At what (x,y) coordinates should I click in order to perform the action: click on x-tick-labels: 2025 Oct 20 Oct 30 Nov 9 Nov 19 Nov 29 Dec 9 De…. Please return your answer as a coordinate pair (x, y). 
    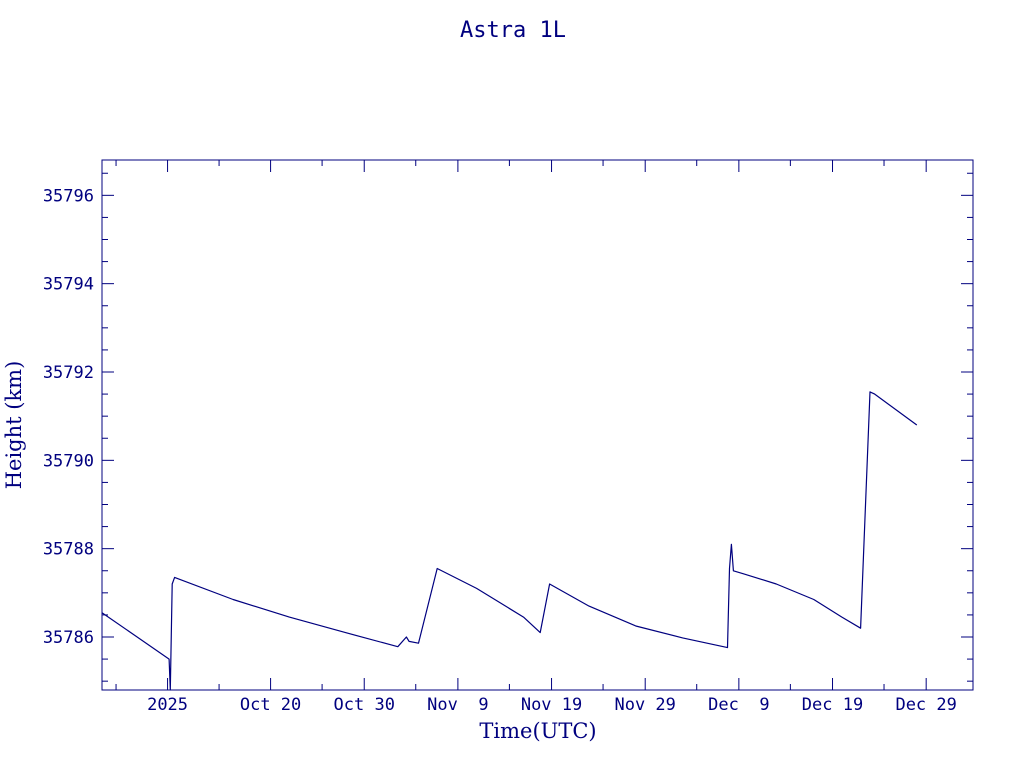
    Looking at the image, I should click on (552, 705).